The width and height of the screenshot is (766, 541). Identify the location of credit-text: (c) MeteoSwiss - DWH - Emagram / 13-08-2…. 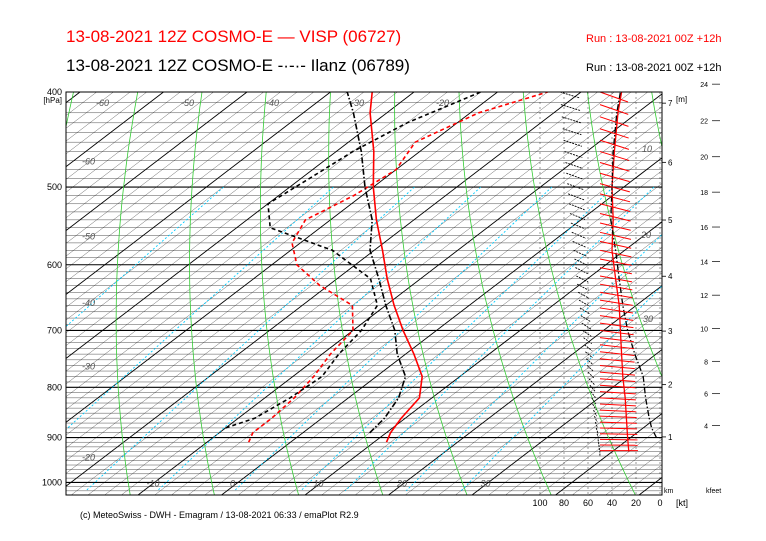
(219, 515).